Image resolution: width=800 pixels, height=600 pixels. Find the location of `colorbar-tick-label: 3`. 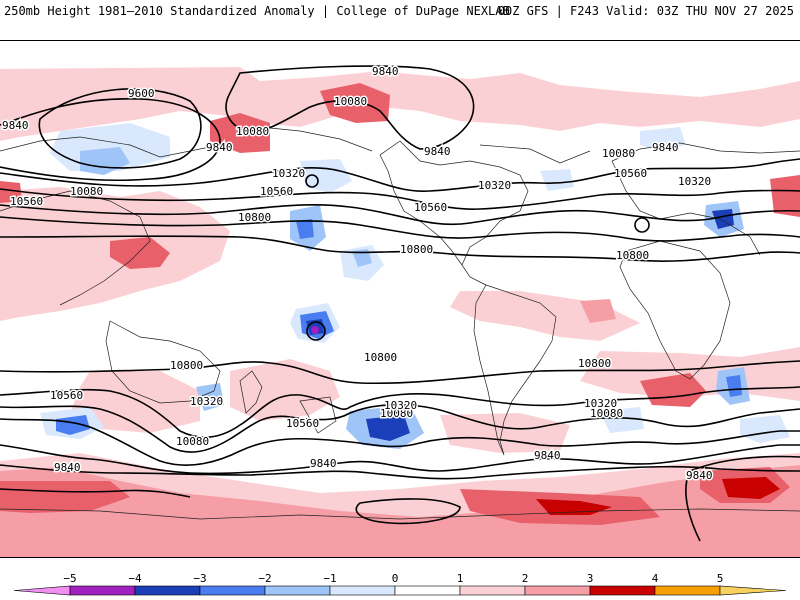

colorbar-tick-label: 3 is located at coordinates (590, 578).